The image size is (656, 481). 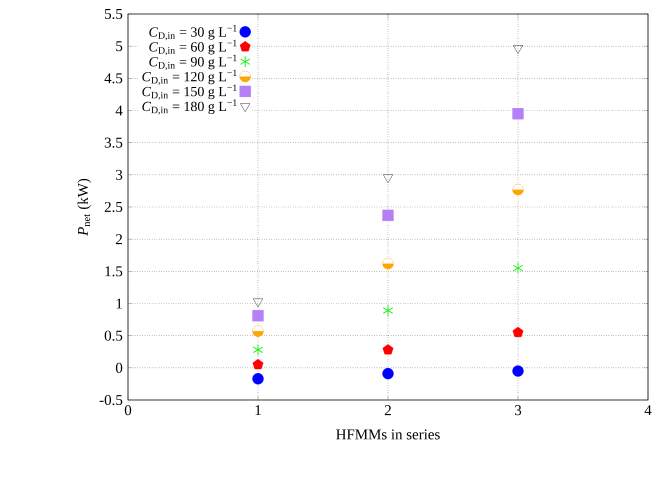 What do you see at coordinates (119, 367) in the screenshot?
I see `y-tick-label: 0` at bounding box center [119, 367].